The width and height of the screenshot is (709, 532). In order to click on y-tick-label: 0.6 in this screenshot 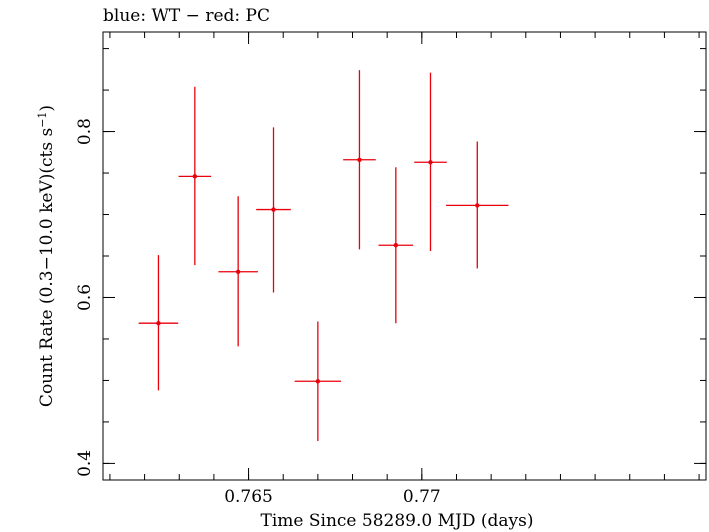, I will do `click(85, 297)`.